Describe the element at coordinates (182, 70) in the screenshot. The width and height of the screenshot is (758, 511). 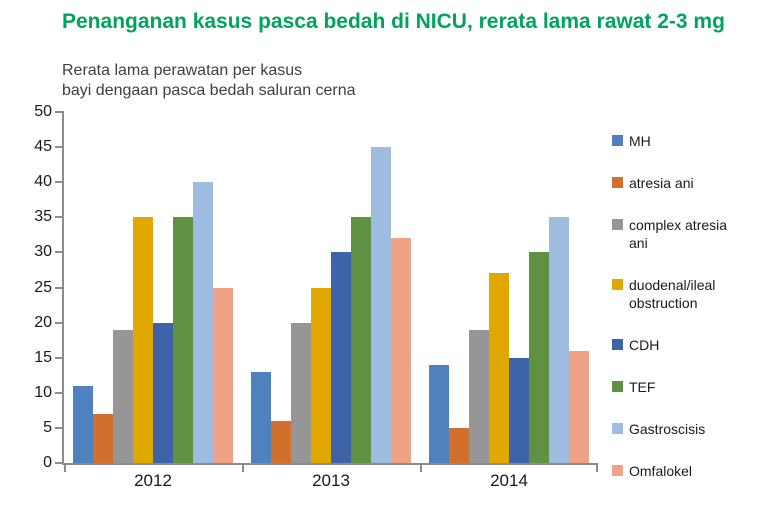
I see `chart-subtitle-line1: Rerata lama perawatan per kasus` at that location.